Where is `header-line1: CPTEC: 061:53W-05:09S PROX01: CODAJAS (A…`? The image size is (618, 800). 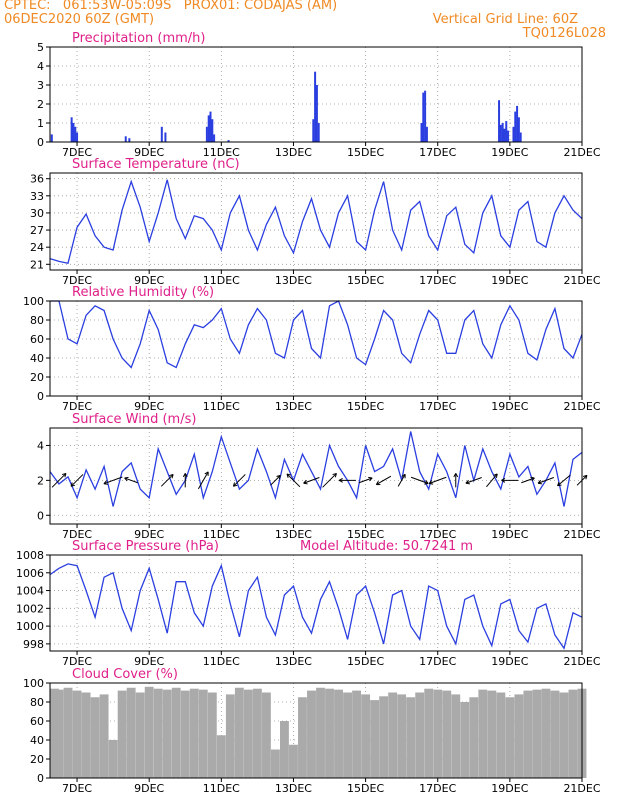
header-line1: CPTEC: 061:53W-05:09S PROX01: CODAJAS (A… is located at coordinates (171, 6).